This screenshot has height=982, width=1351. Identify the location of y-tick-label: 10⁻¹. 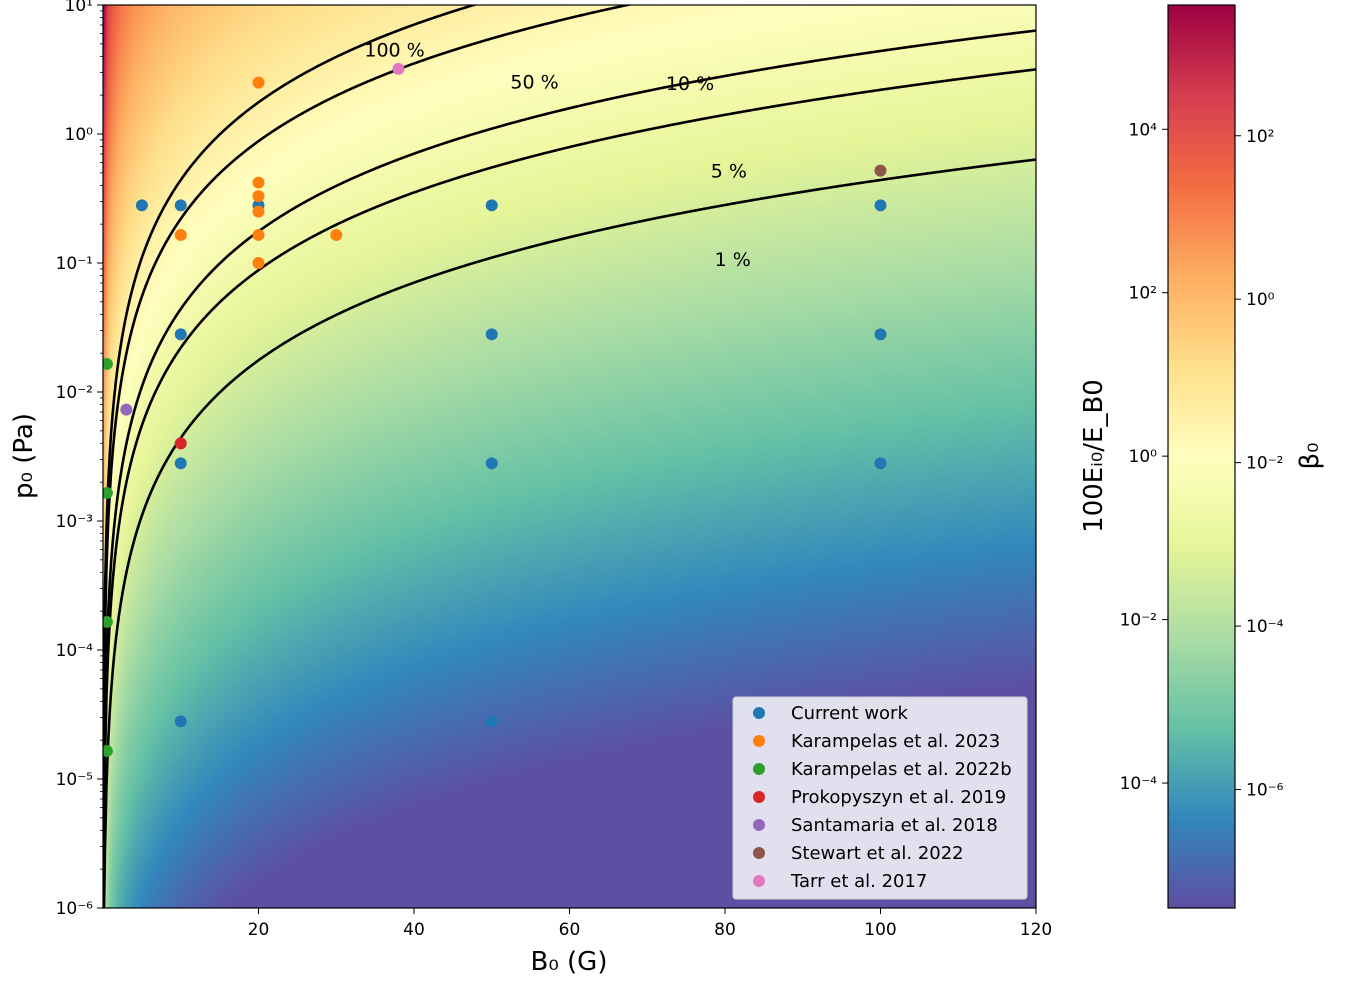
(74, 264).